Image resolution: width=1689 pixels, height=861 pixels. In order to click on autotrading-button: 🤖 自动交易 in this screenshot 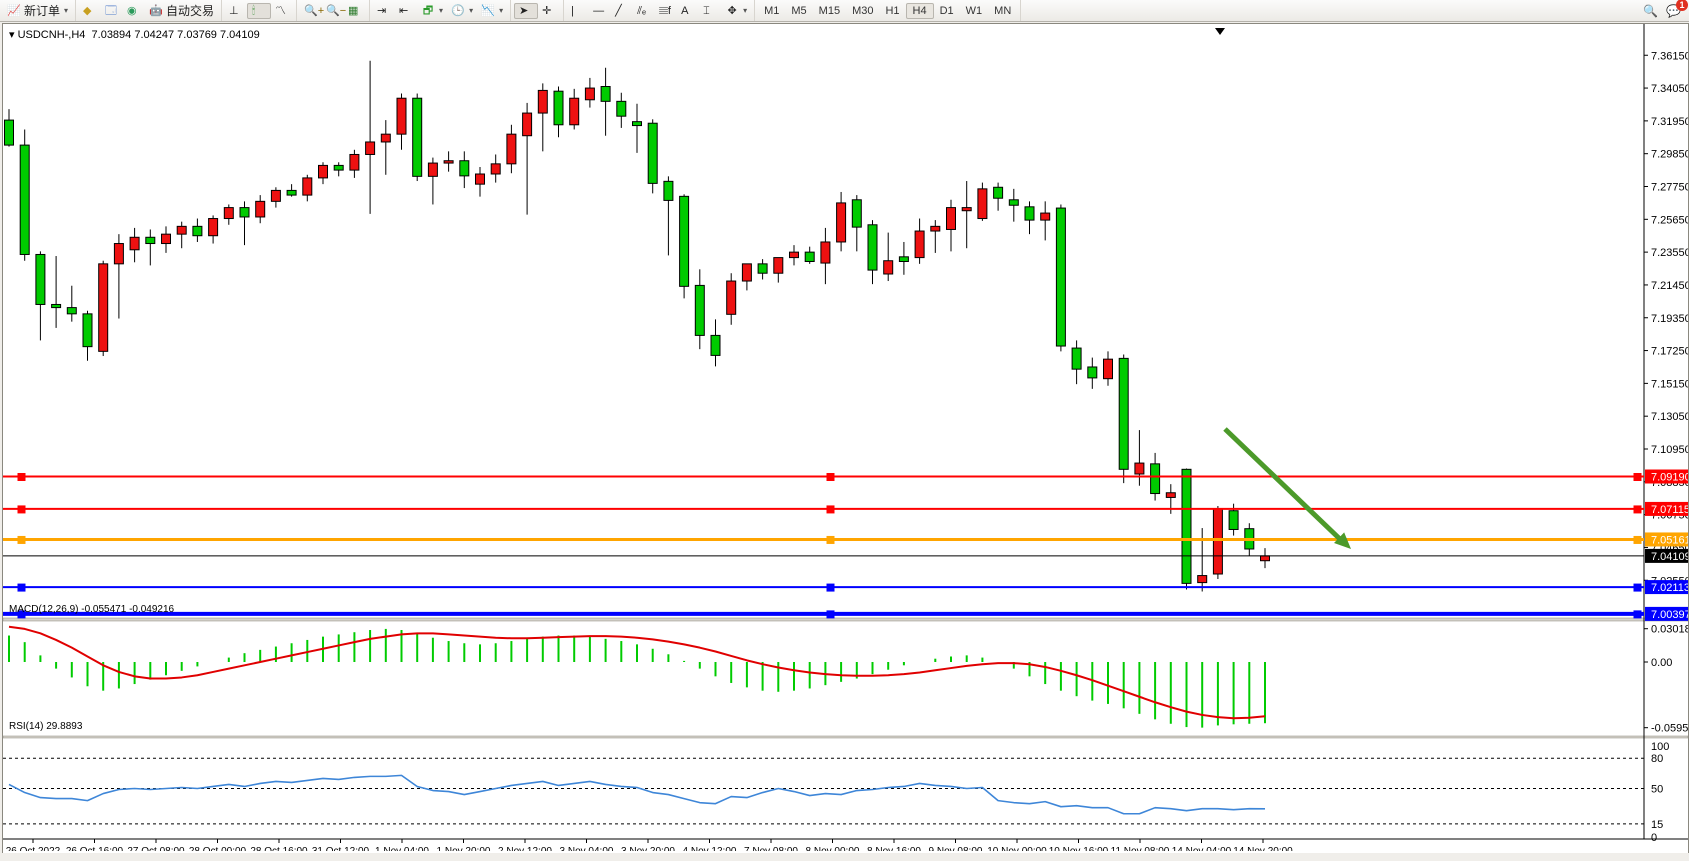, I will do `click(181, 10)`.